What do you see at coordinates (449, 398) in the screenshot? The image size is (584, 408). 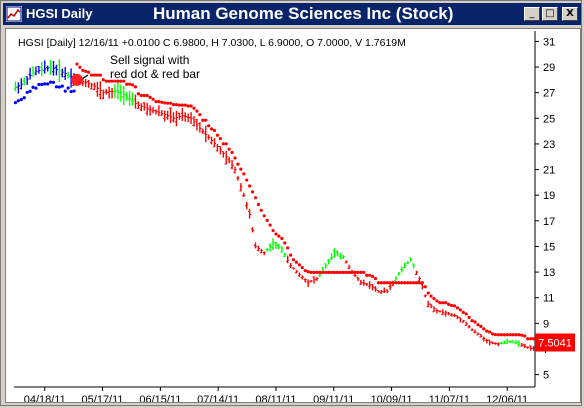 I see `x-tick-label: 11/07/11` at bounding box center [449, 398].